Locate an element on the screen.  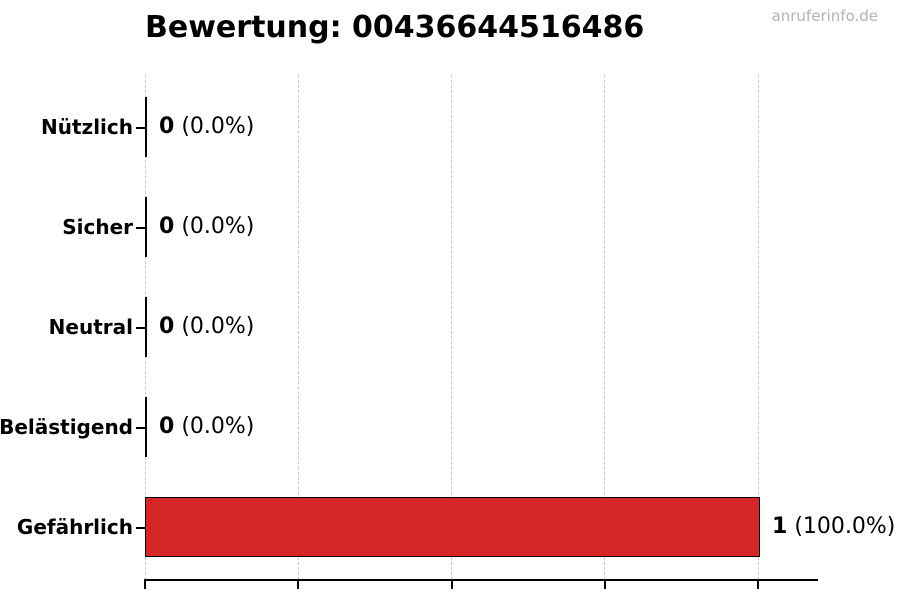
value-percent: (100.0%) is located at coordinates (845, 526).